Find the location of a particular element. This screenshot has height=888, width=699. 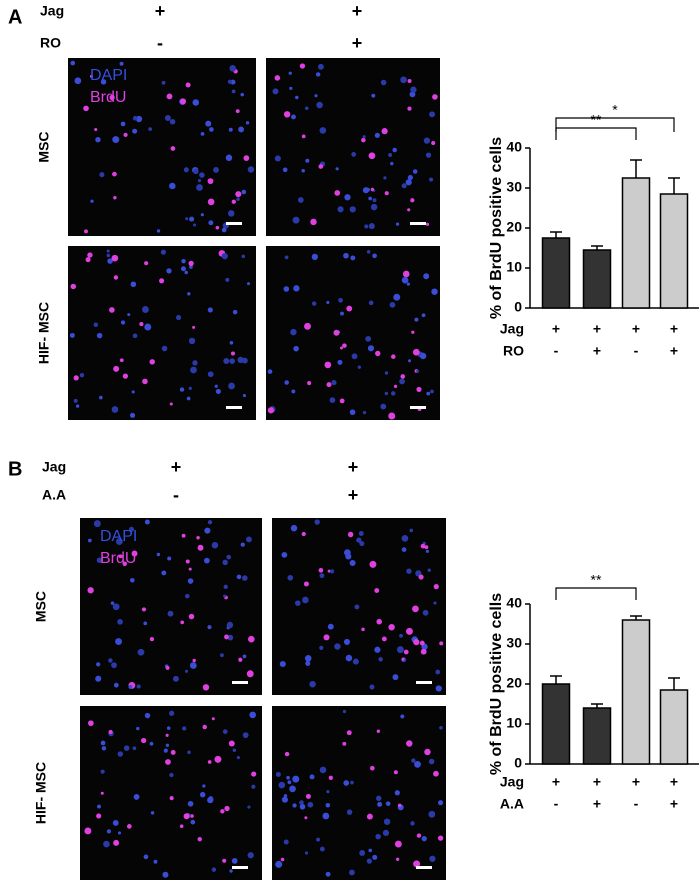

significance-bracket is located at coordinates (596, 593).